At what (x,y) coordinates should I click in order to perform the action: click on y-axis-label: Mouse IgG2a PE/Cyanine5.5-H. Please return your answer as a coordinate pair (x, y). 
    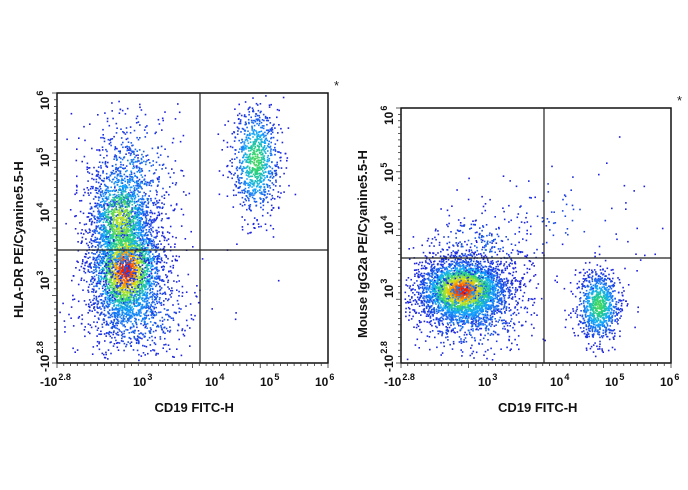
    Looking at the image, I should click on (362, 244).